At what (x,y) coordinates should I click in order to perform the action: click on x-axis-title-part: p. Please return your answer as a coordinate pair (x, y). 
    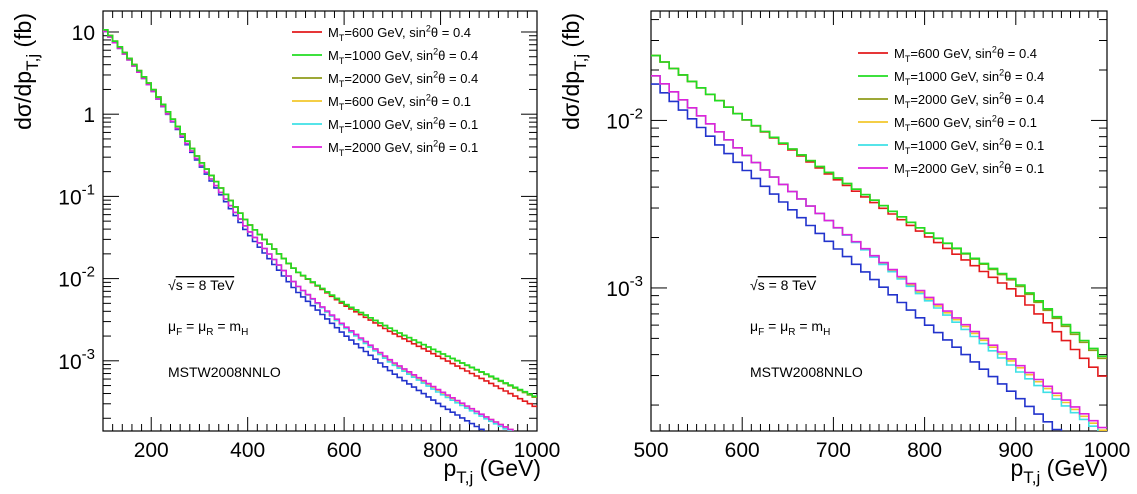
    Looking at the image, I should click on (449, 468).